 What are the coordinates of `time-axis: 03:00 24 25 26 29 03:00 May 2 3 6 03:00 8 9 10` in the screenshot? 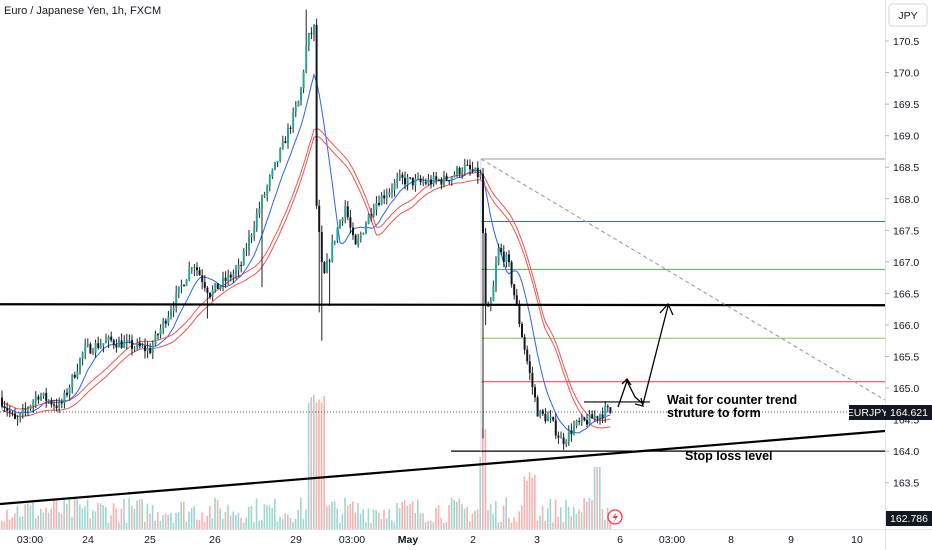 It's located at (440, 540).